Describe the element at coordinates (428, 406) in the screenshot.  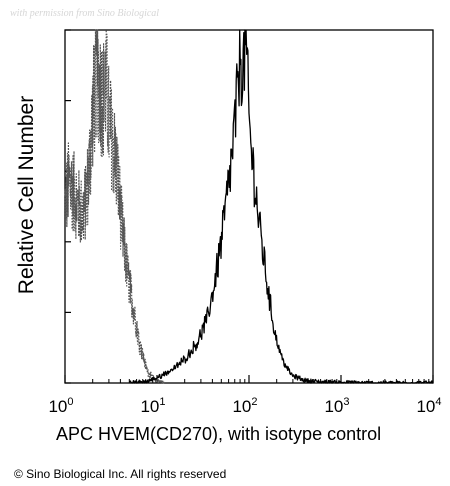
I see `x-tick-label: 10⁴` at that location.